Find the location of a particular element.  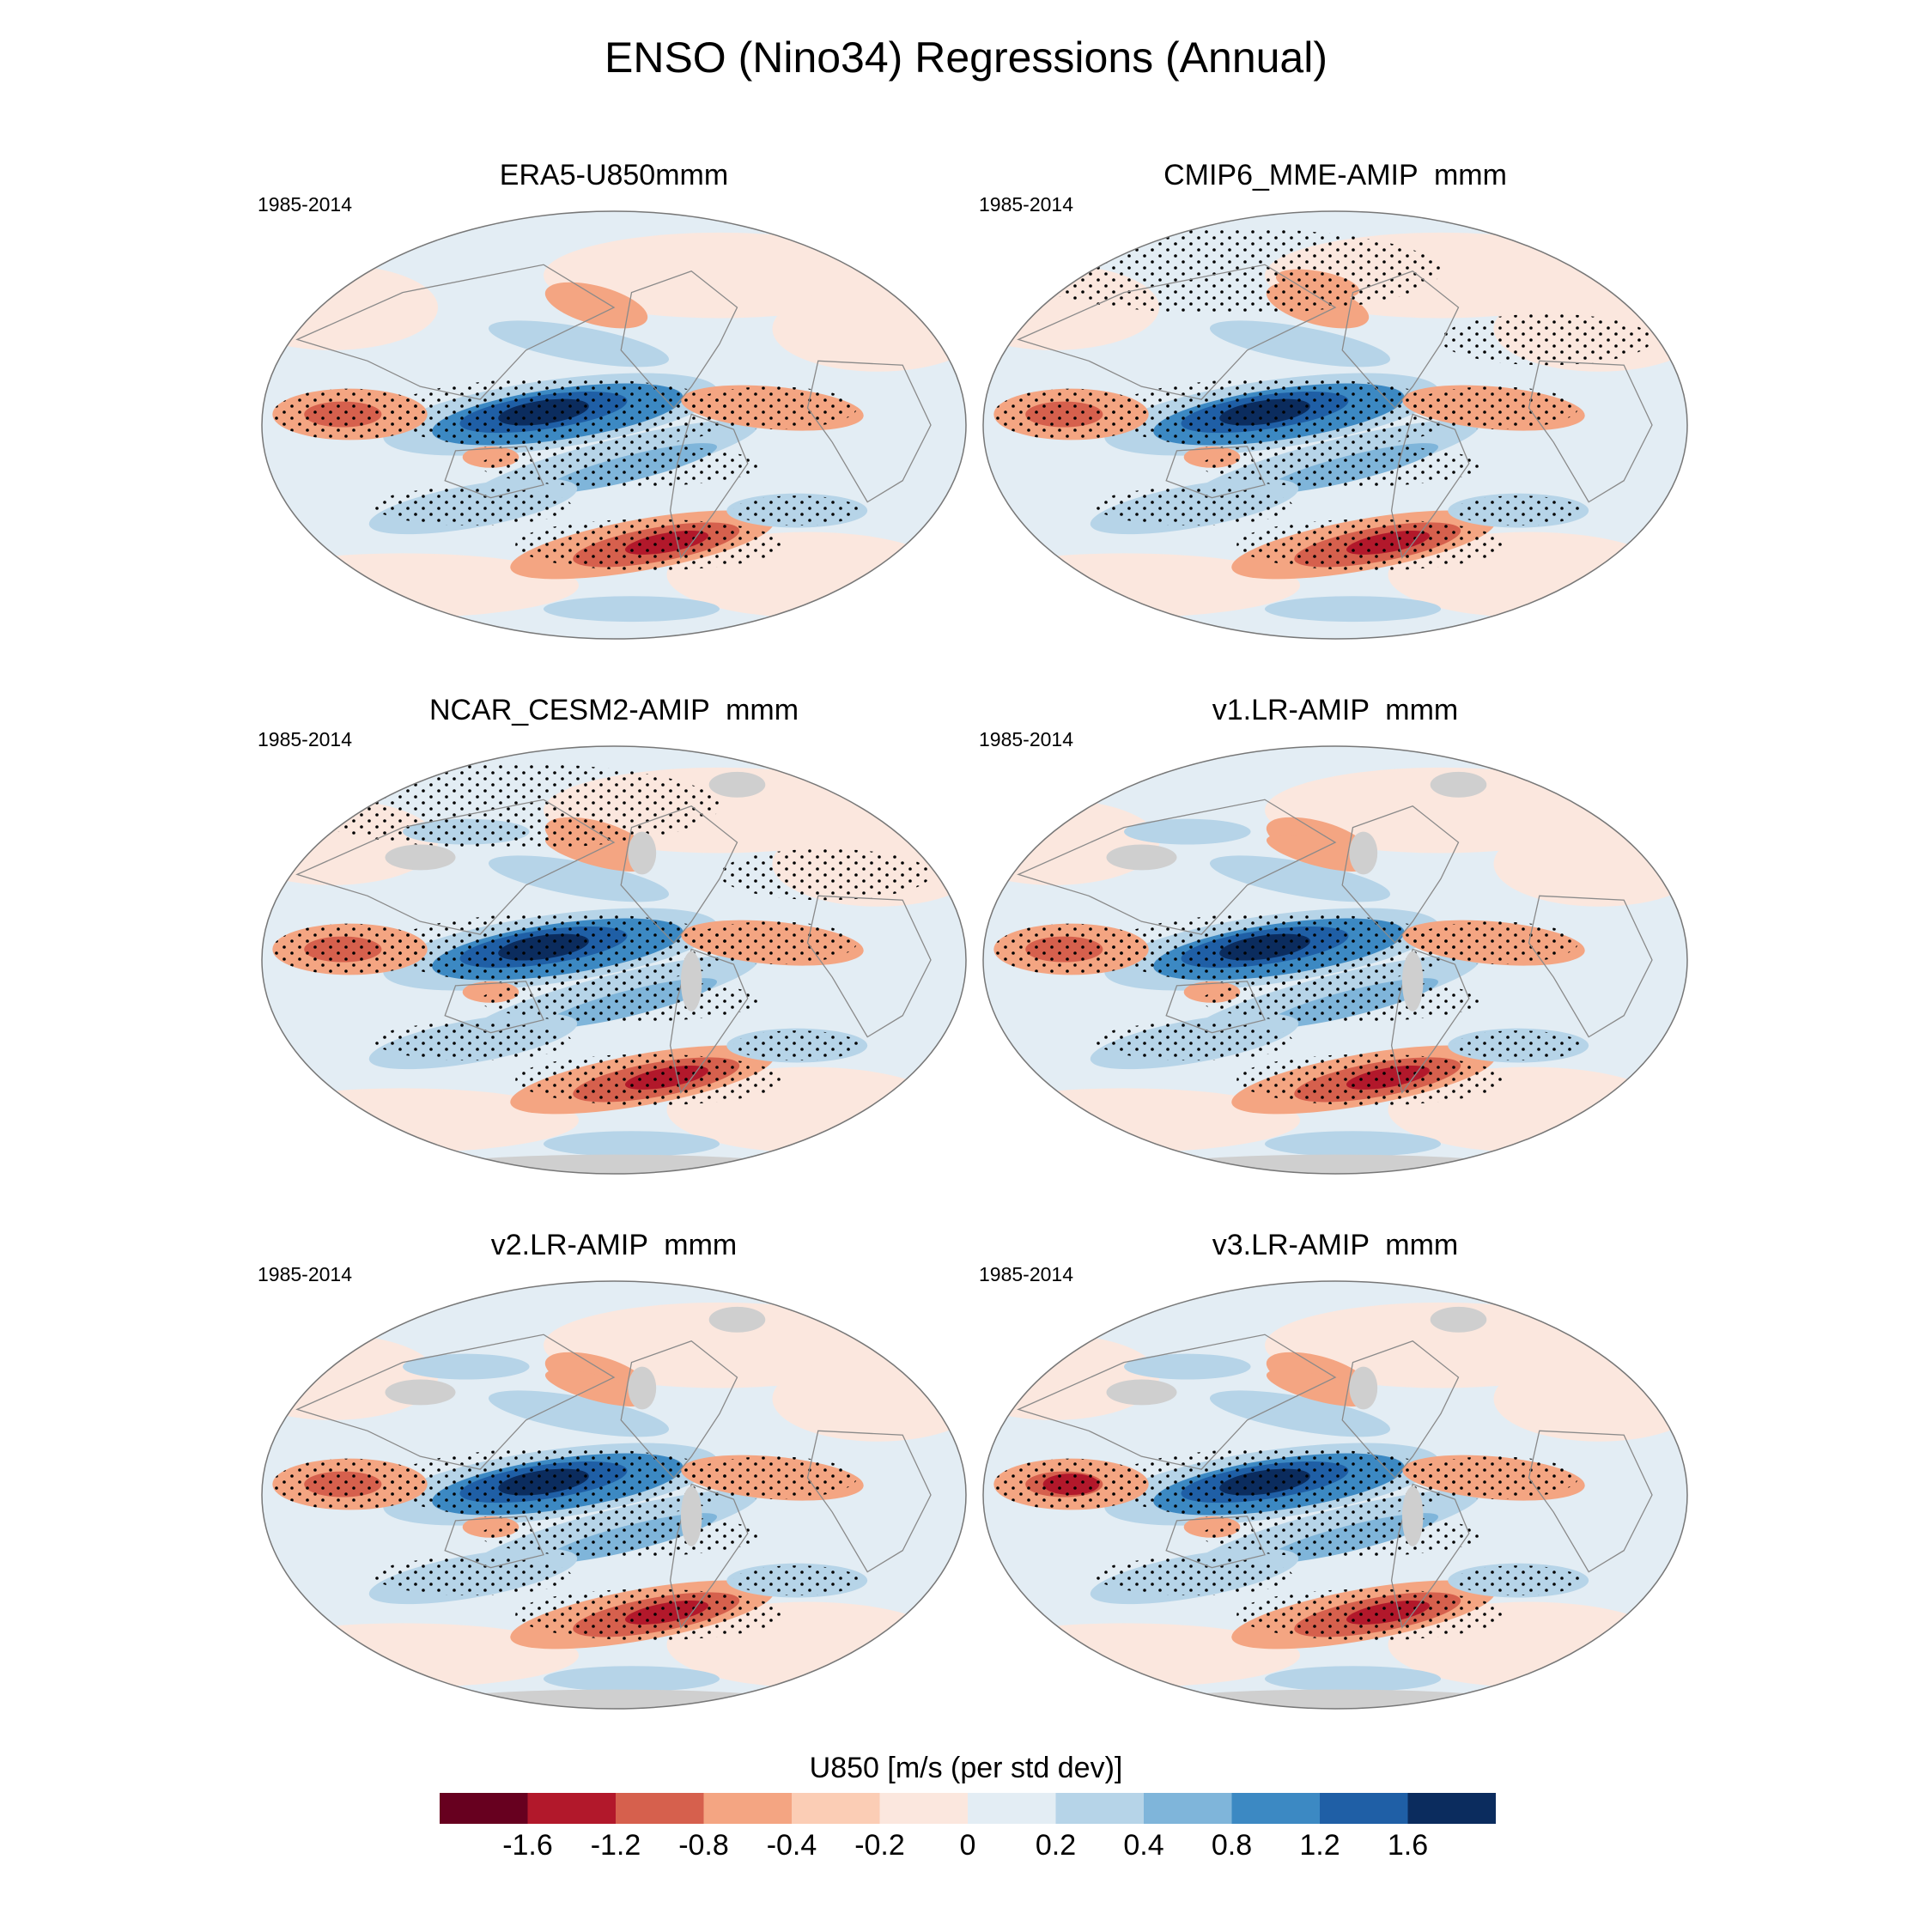

map-v1lr is located at coordinates (1335, 960).